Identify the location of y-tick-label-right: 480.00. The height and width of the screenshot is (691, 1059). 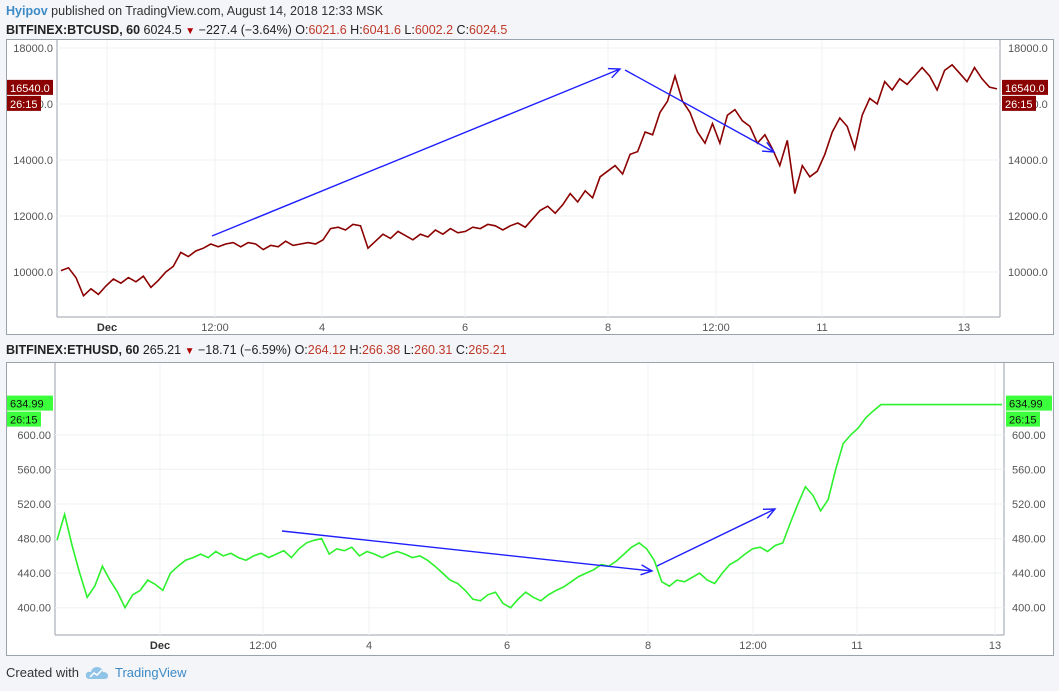
(1029, 540).